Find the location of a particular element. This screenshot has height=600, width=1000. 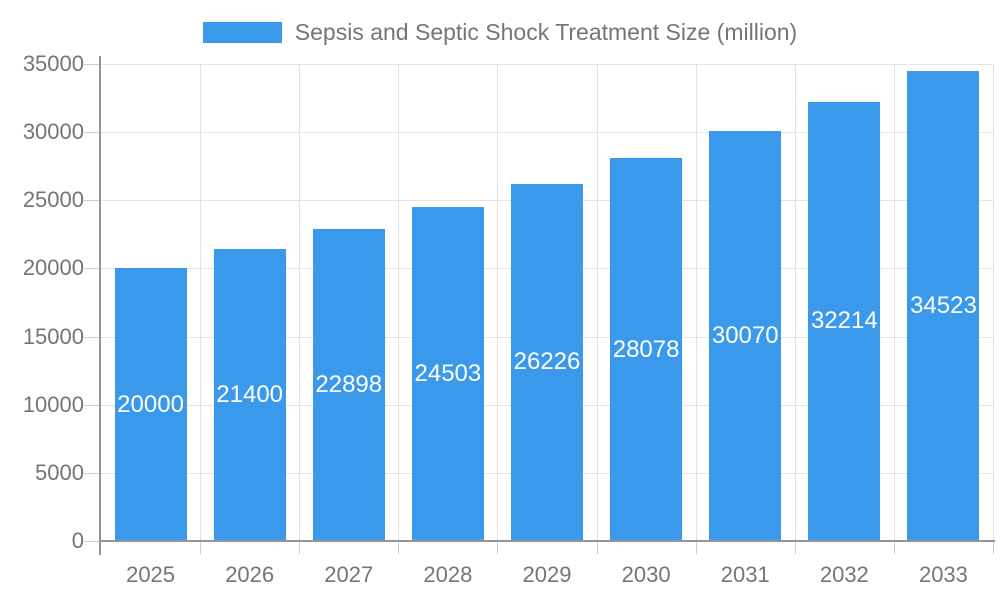

bar-2025: 20000 is located at coordinates (150, 404).